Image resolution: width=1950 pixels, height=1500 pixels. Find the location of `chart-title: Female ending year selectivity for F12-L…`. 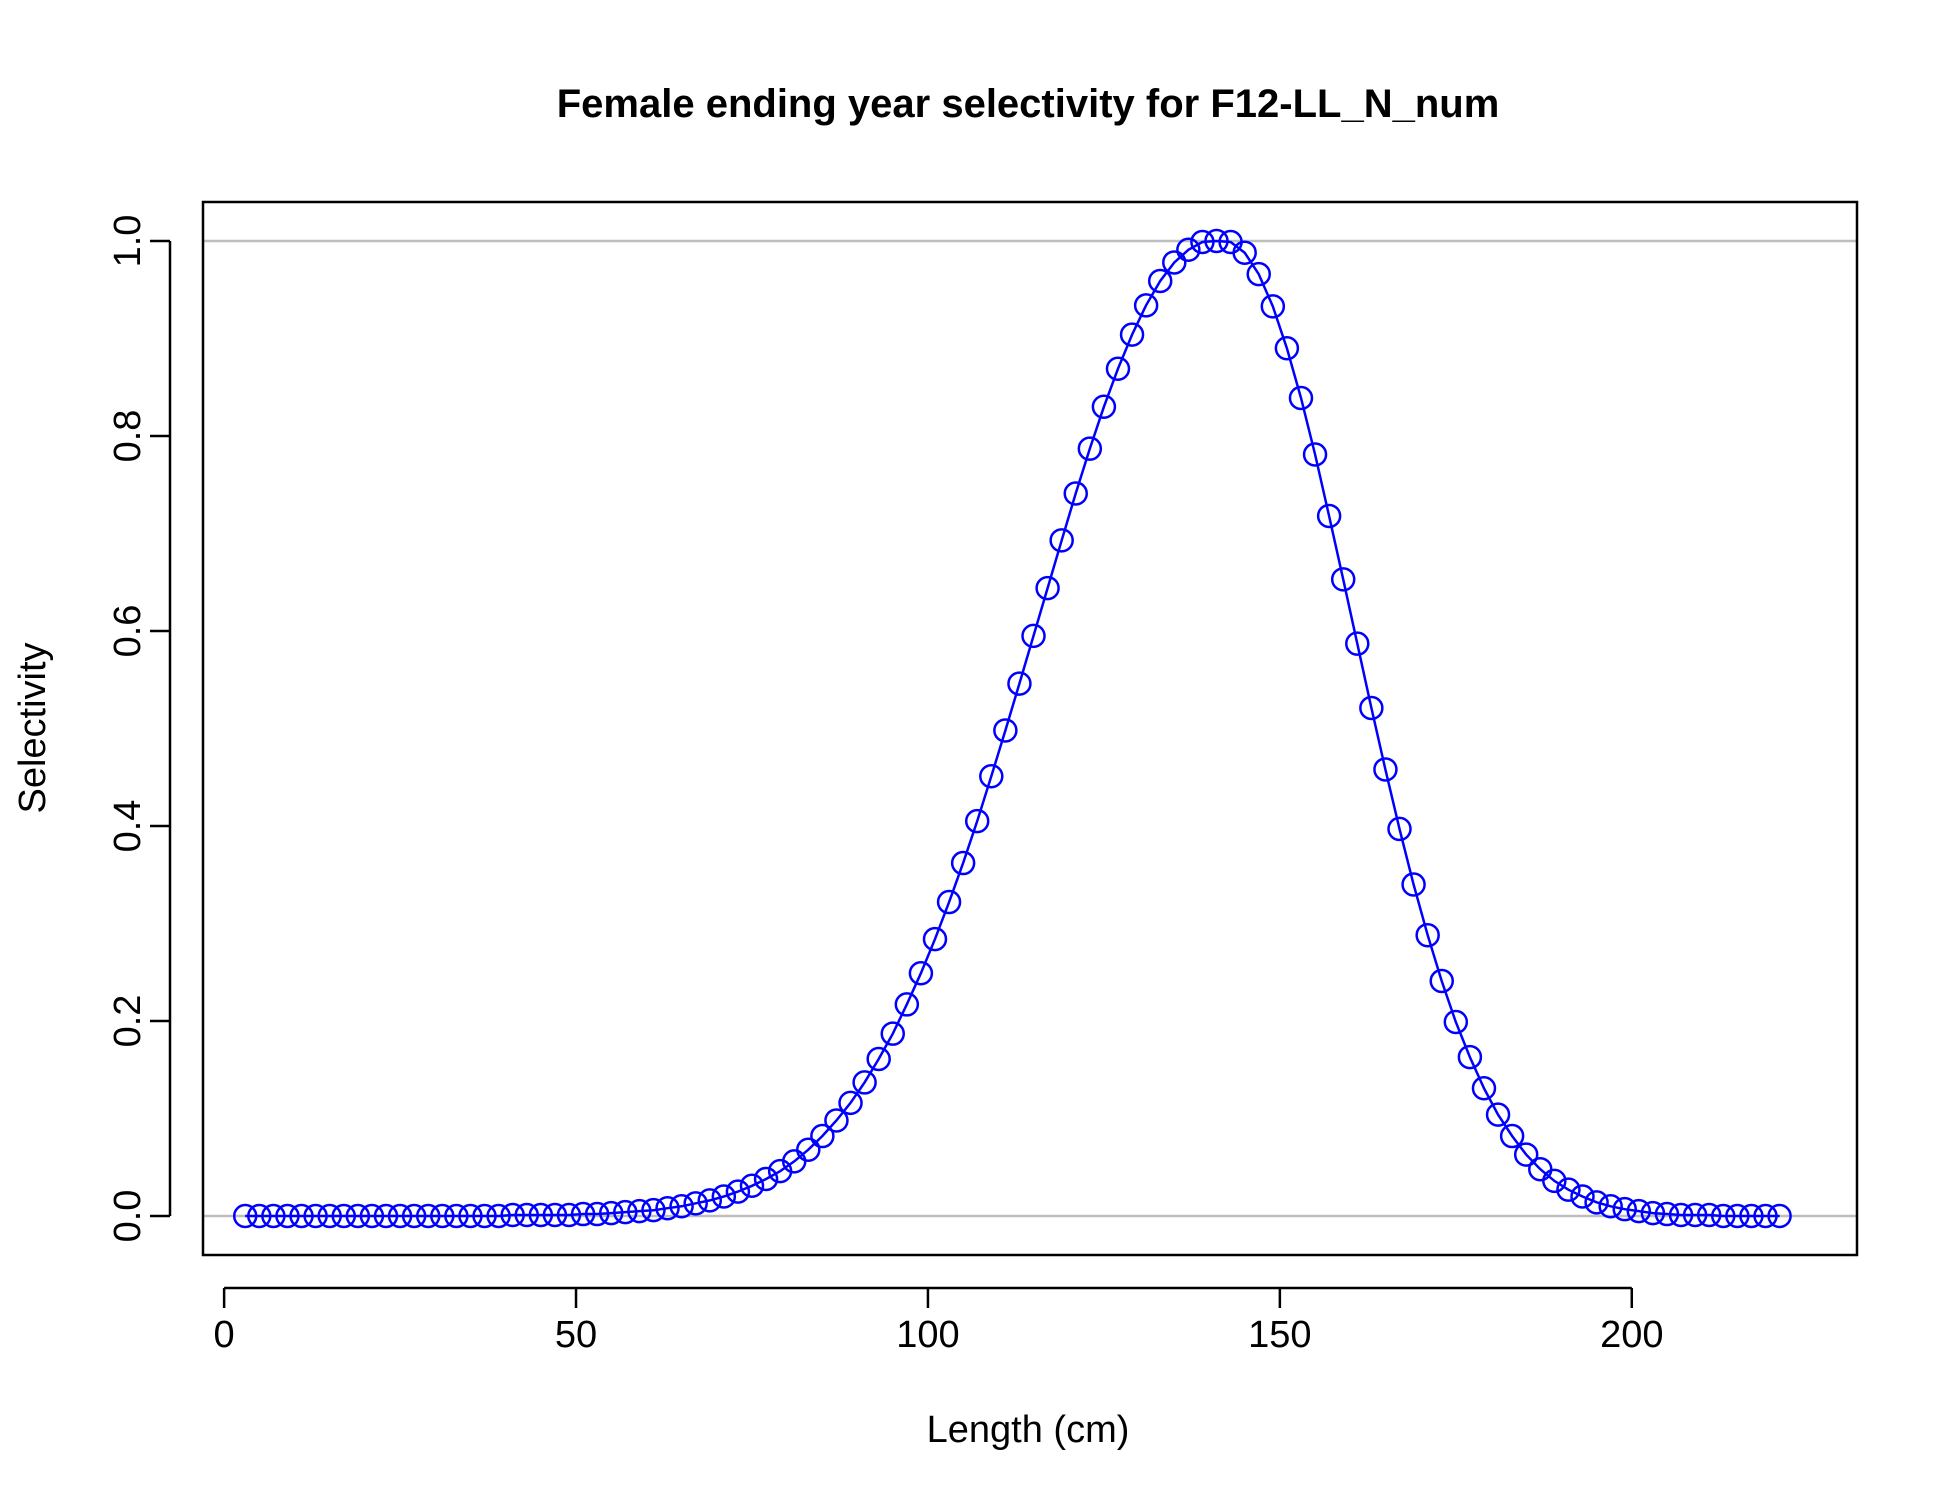

chart-title: Female ending year selectivity for F12-L… is located at coordinates (1028, 104).